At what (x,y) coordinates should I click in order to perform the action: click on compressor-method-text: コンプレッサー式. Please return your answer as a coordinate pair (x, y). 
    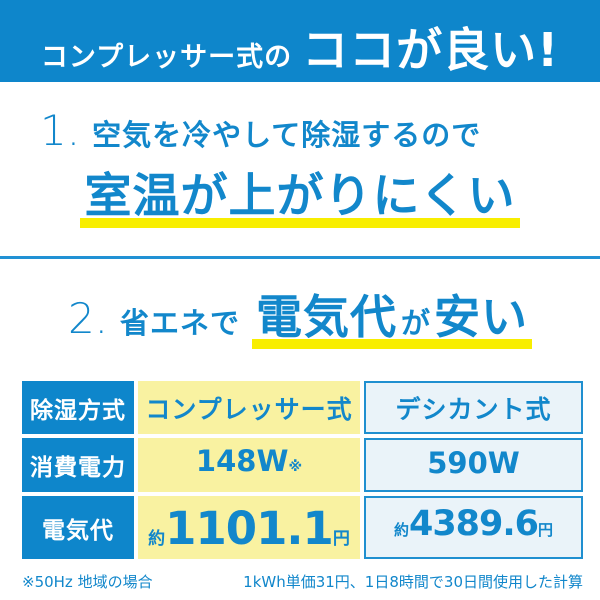
    Looking at the image, I should click on (249, 409).